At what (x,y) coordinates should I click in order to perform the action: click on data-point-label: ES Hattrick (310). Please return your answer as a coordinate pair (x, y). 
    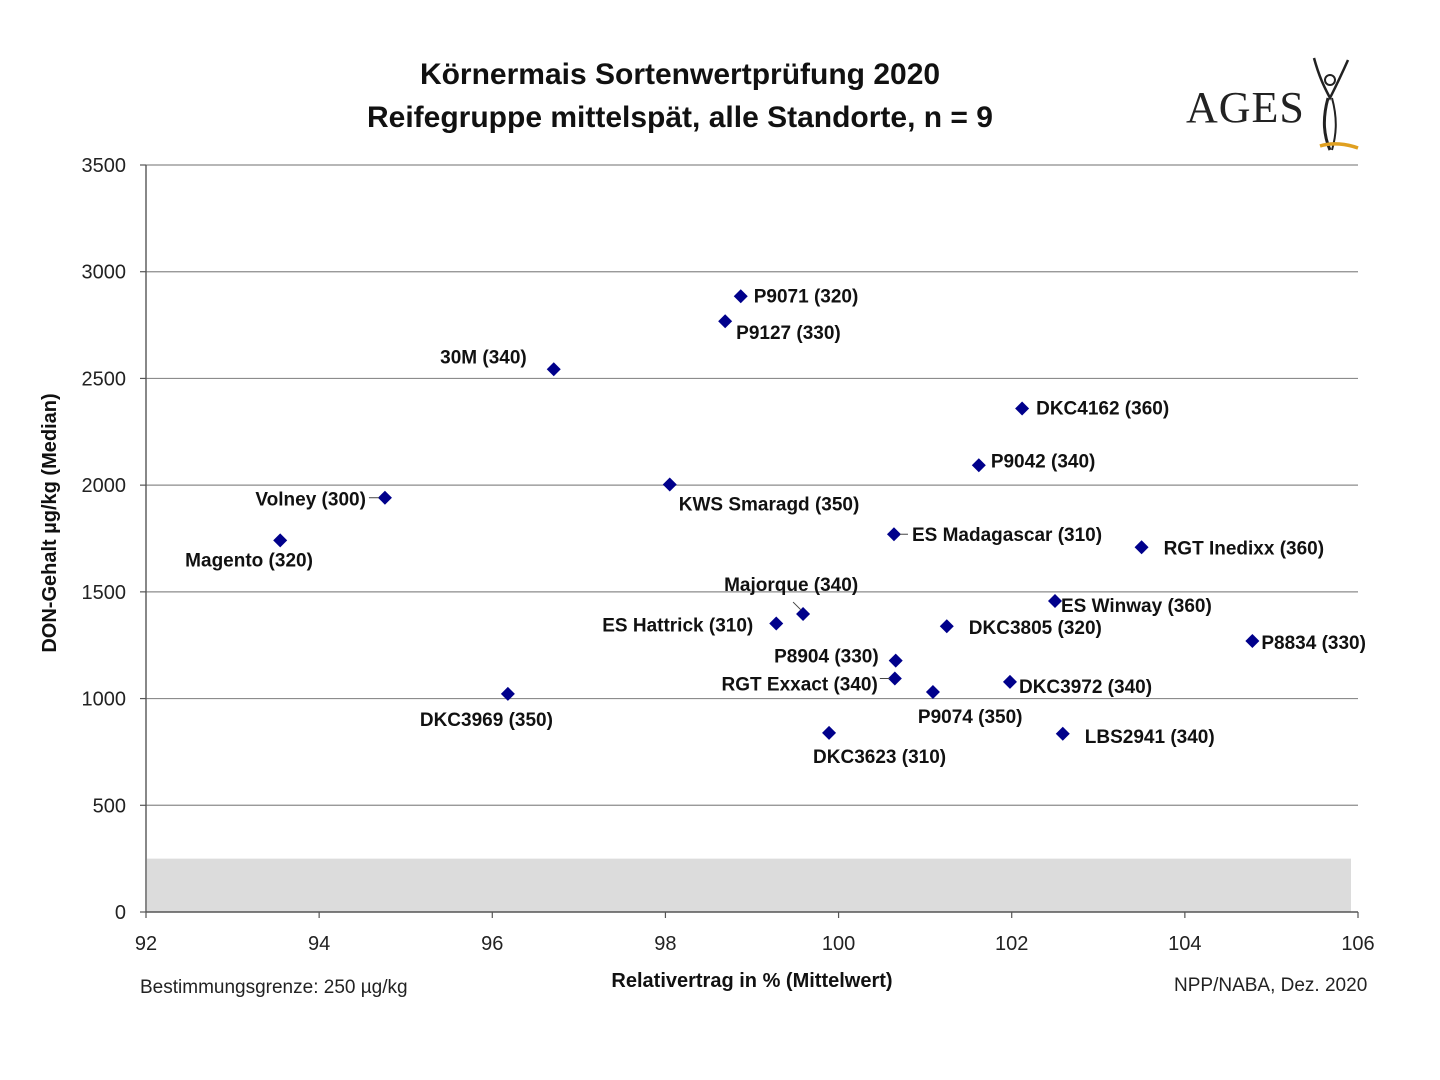
    Looking at the image, I should click on (677, 625).